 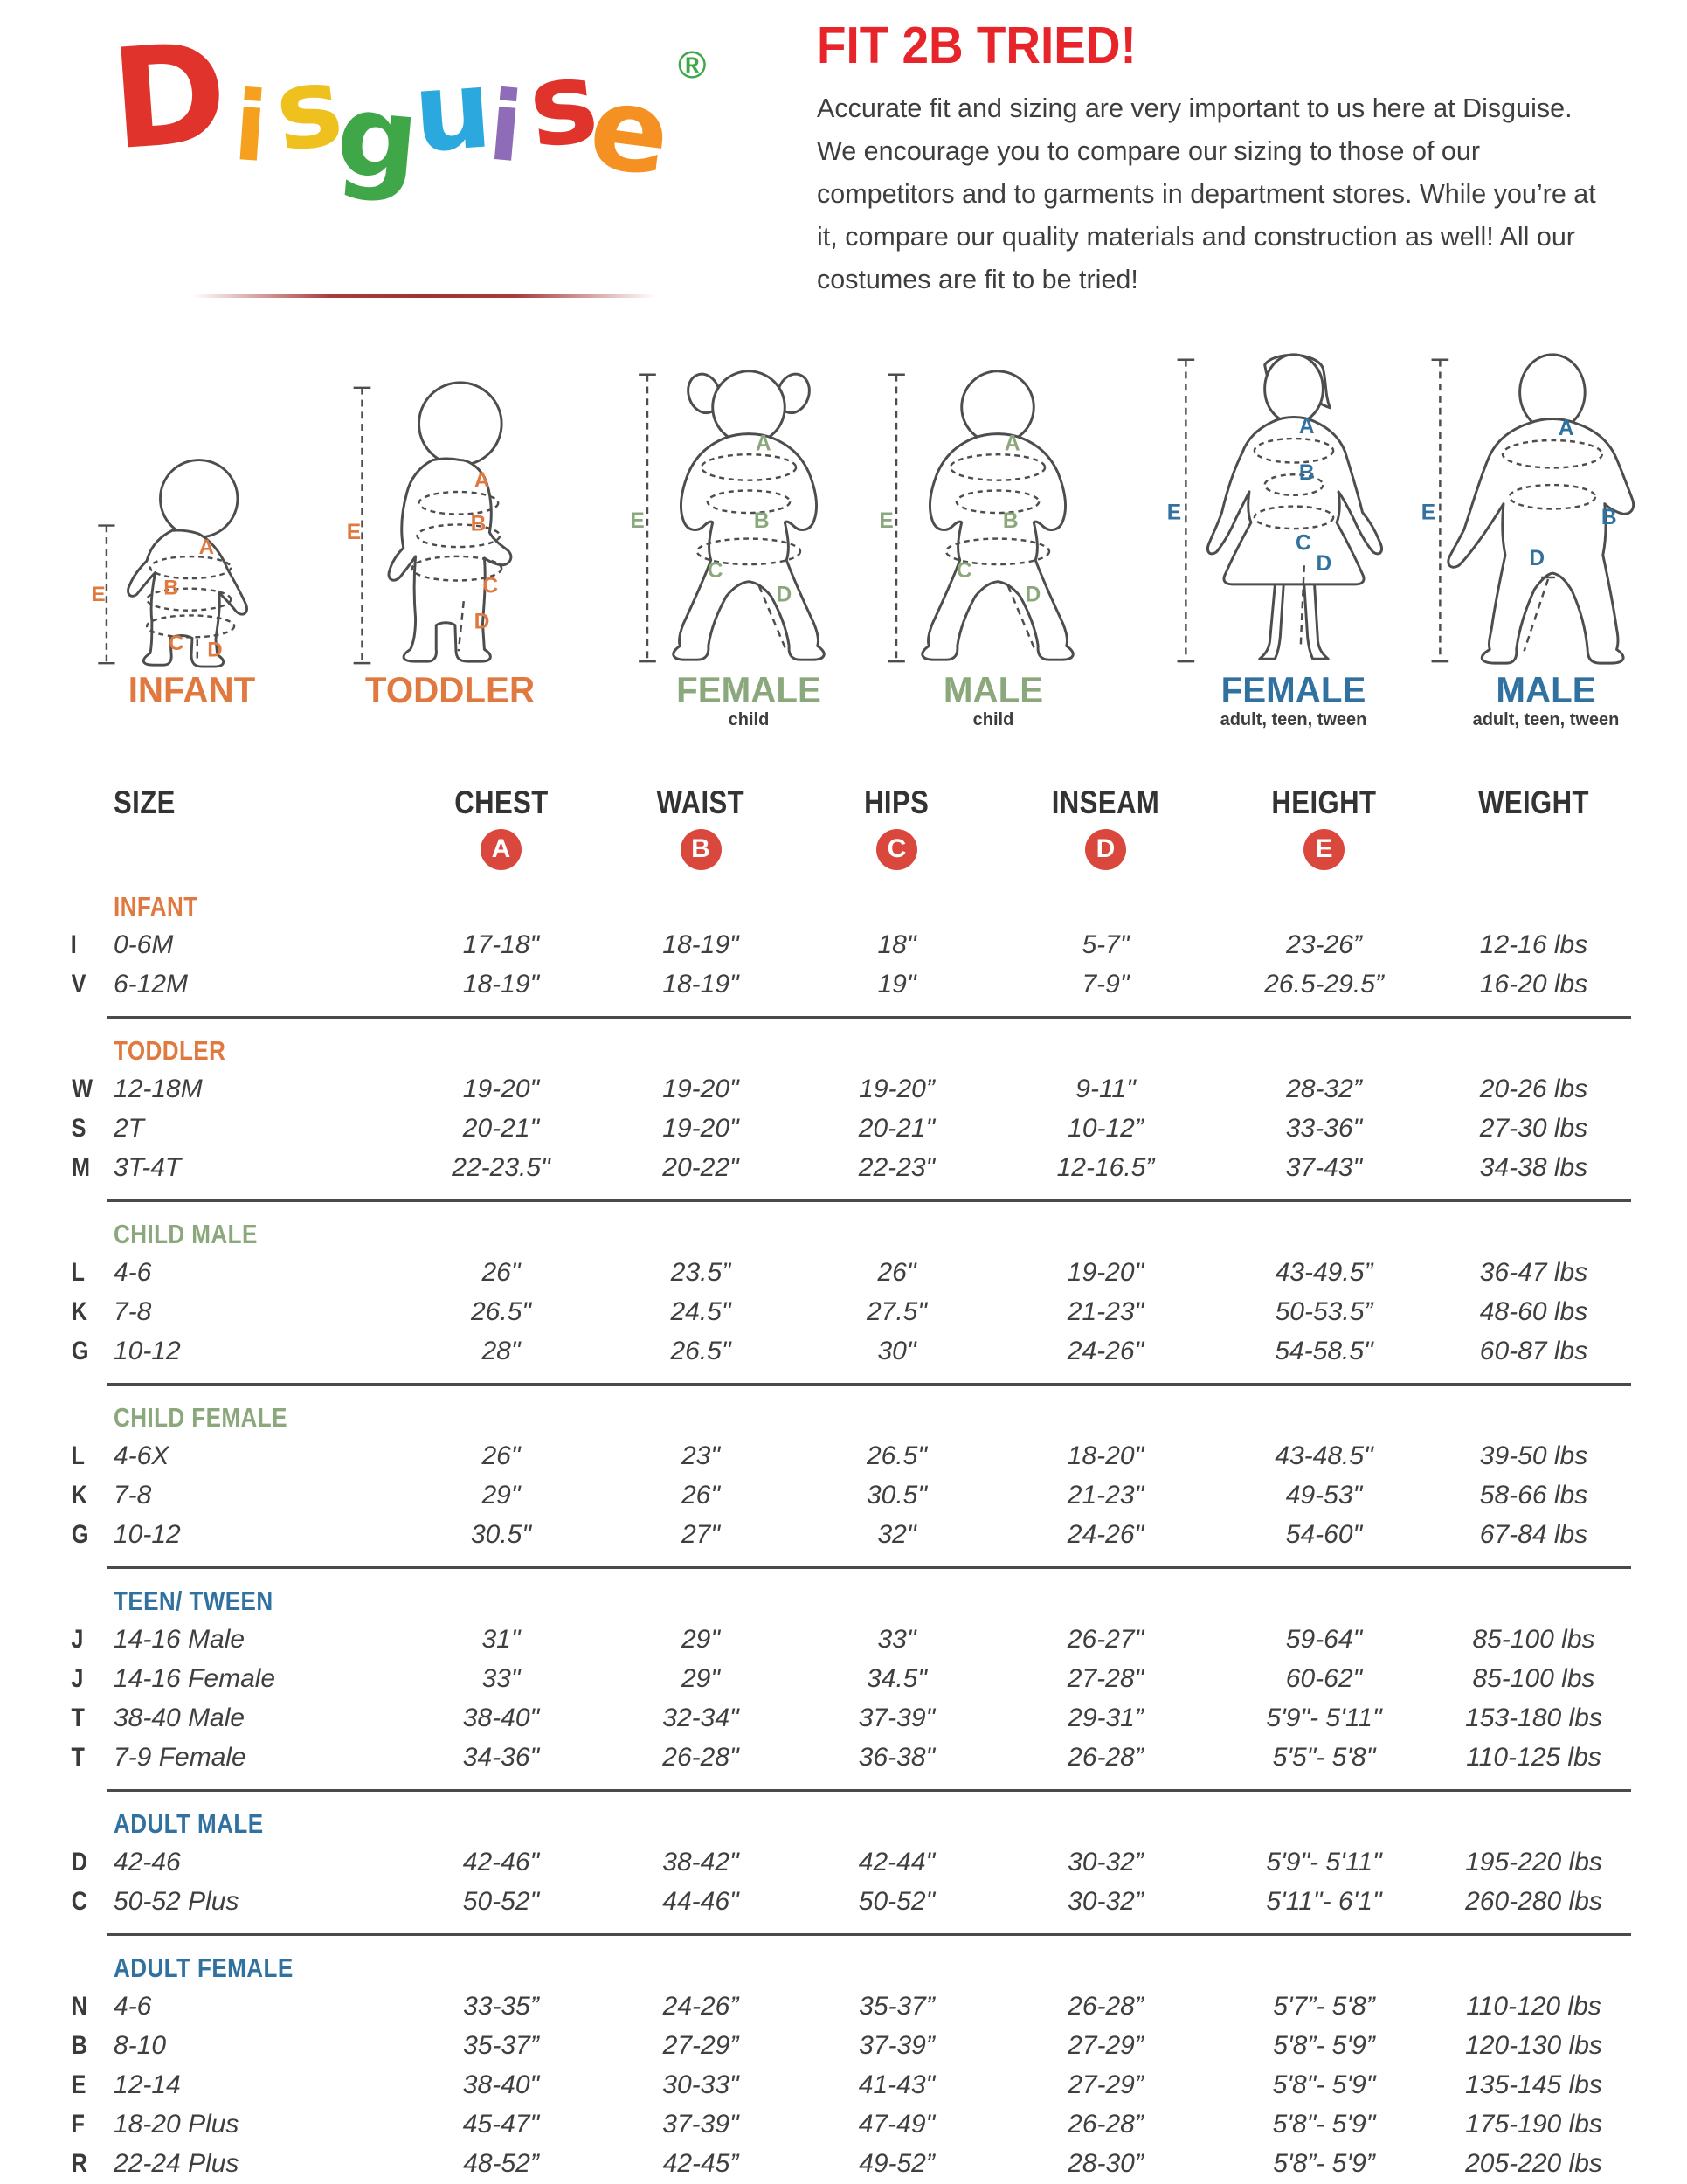 I want to click on section-heading-adult-male: ADULT MALE, so click(x=189, y=1824).